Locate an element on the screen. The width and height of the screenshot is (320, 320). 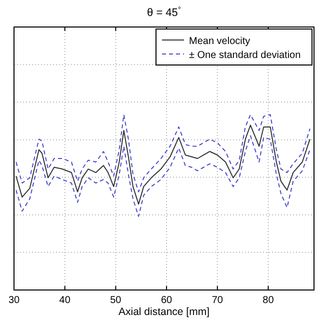
x-tick-label: 70 is located at coordinates (218, 300).